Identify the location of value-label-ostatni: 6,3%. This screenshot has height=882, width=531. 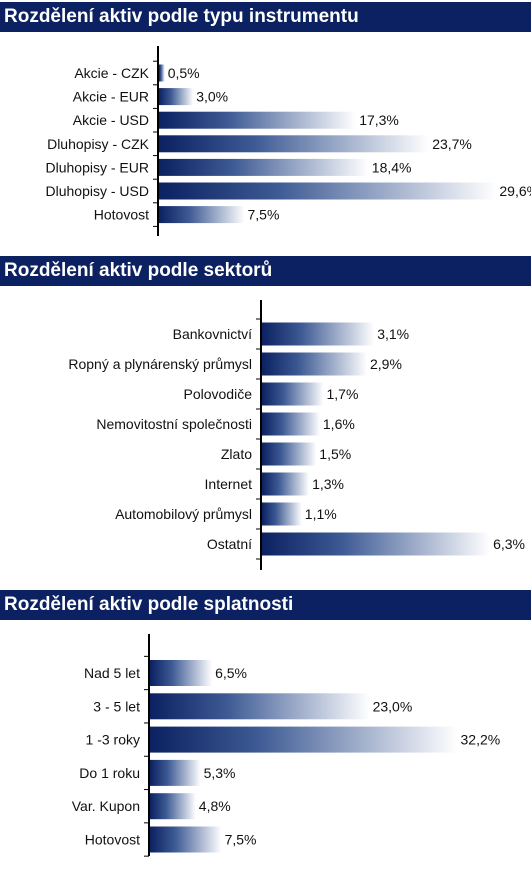
(509, 544).